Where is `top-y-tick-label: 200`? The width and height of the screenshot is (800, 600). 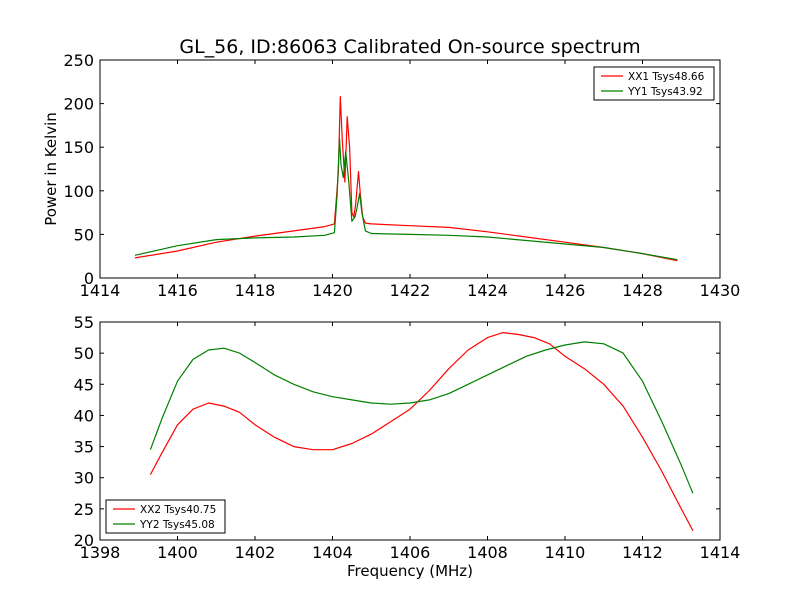
top-y-tick-label: 200 is located at coordinates (78, 104).